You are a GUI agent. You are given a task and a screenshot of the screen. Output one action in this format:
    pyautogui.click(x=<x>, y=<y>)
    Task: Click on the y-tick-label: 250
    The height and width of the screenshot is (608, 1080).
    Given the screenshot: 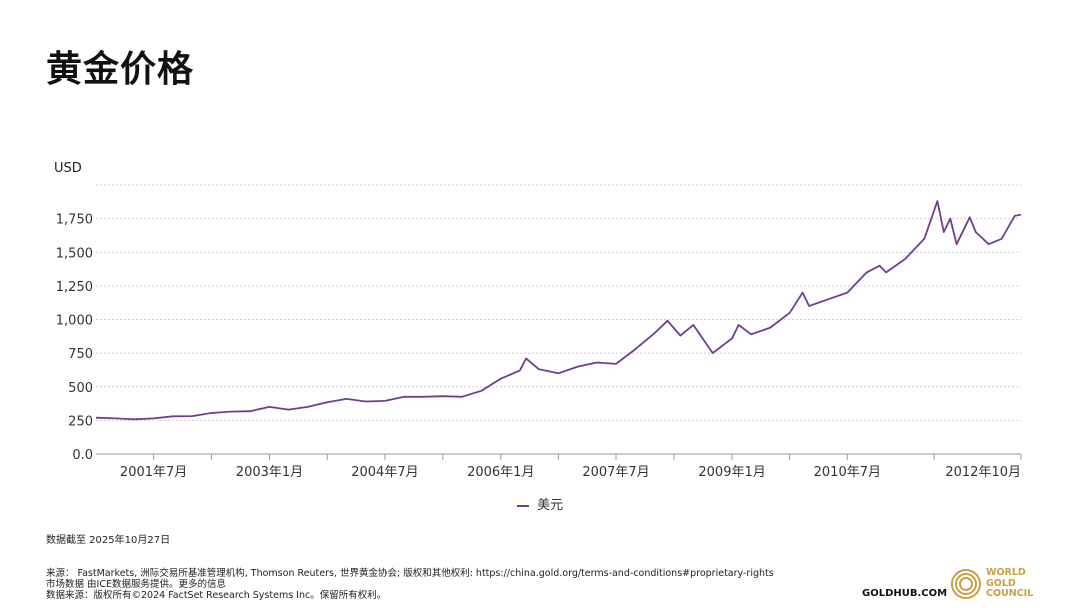 What is the action you would take?
    pyautogui.click(x=80, y=421)
    